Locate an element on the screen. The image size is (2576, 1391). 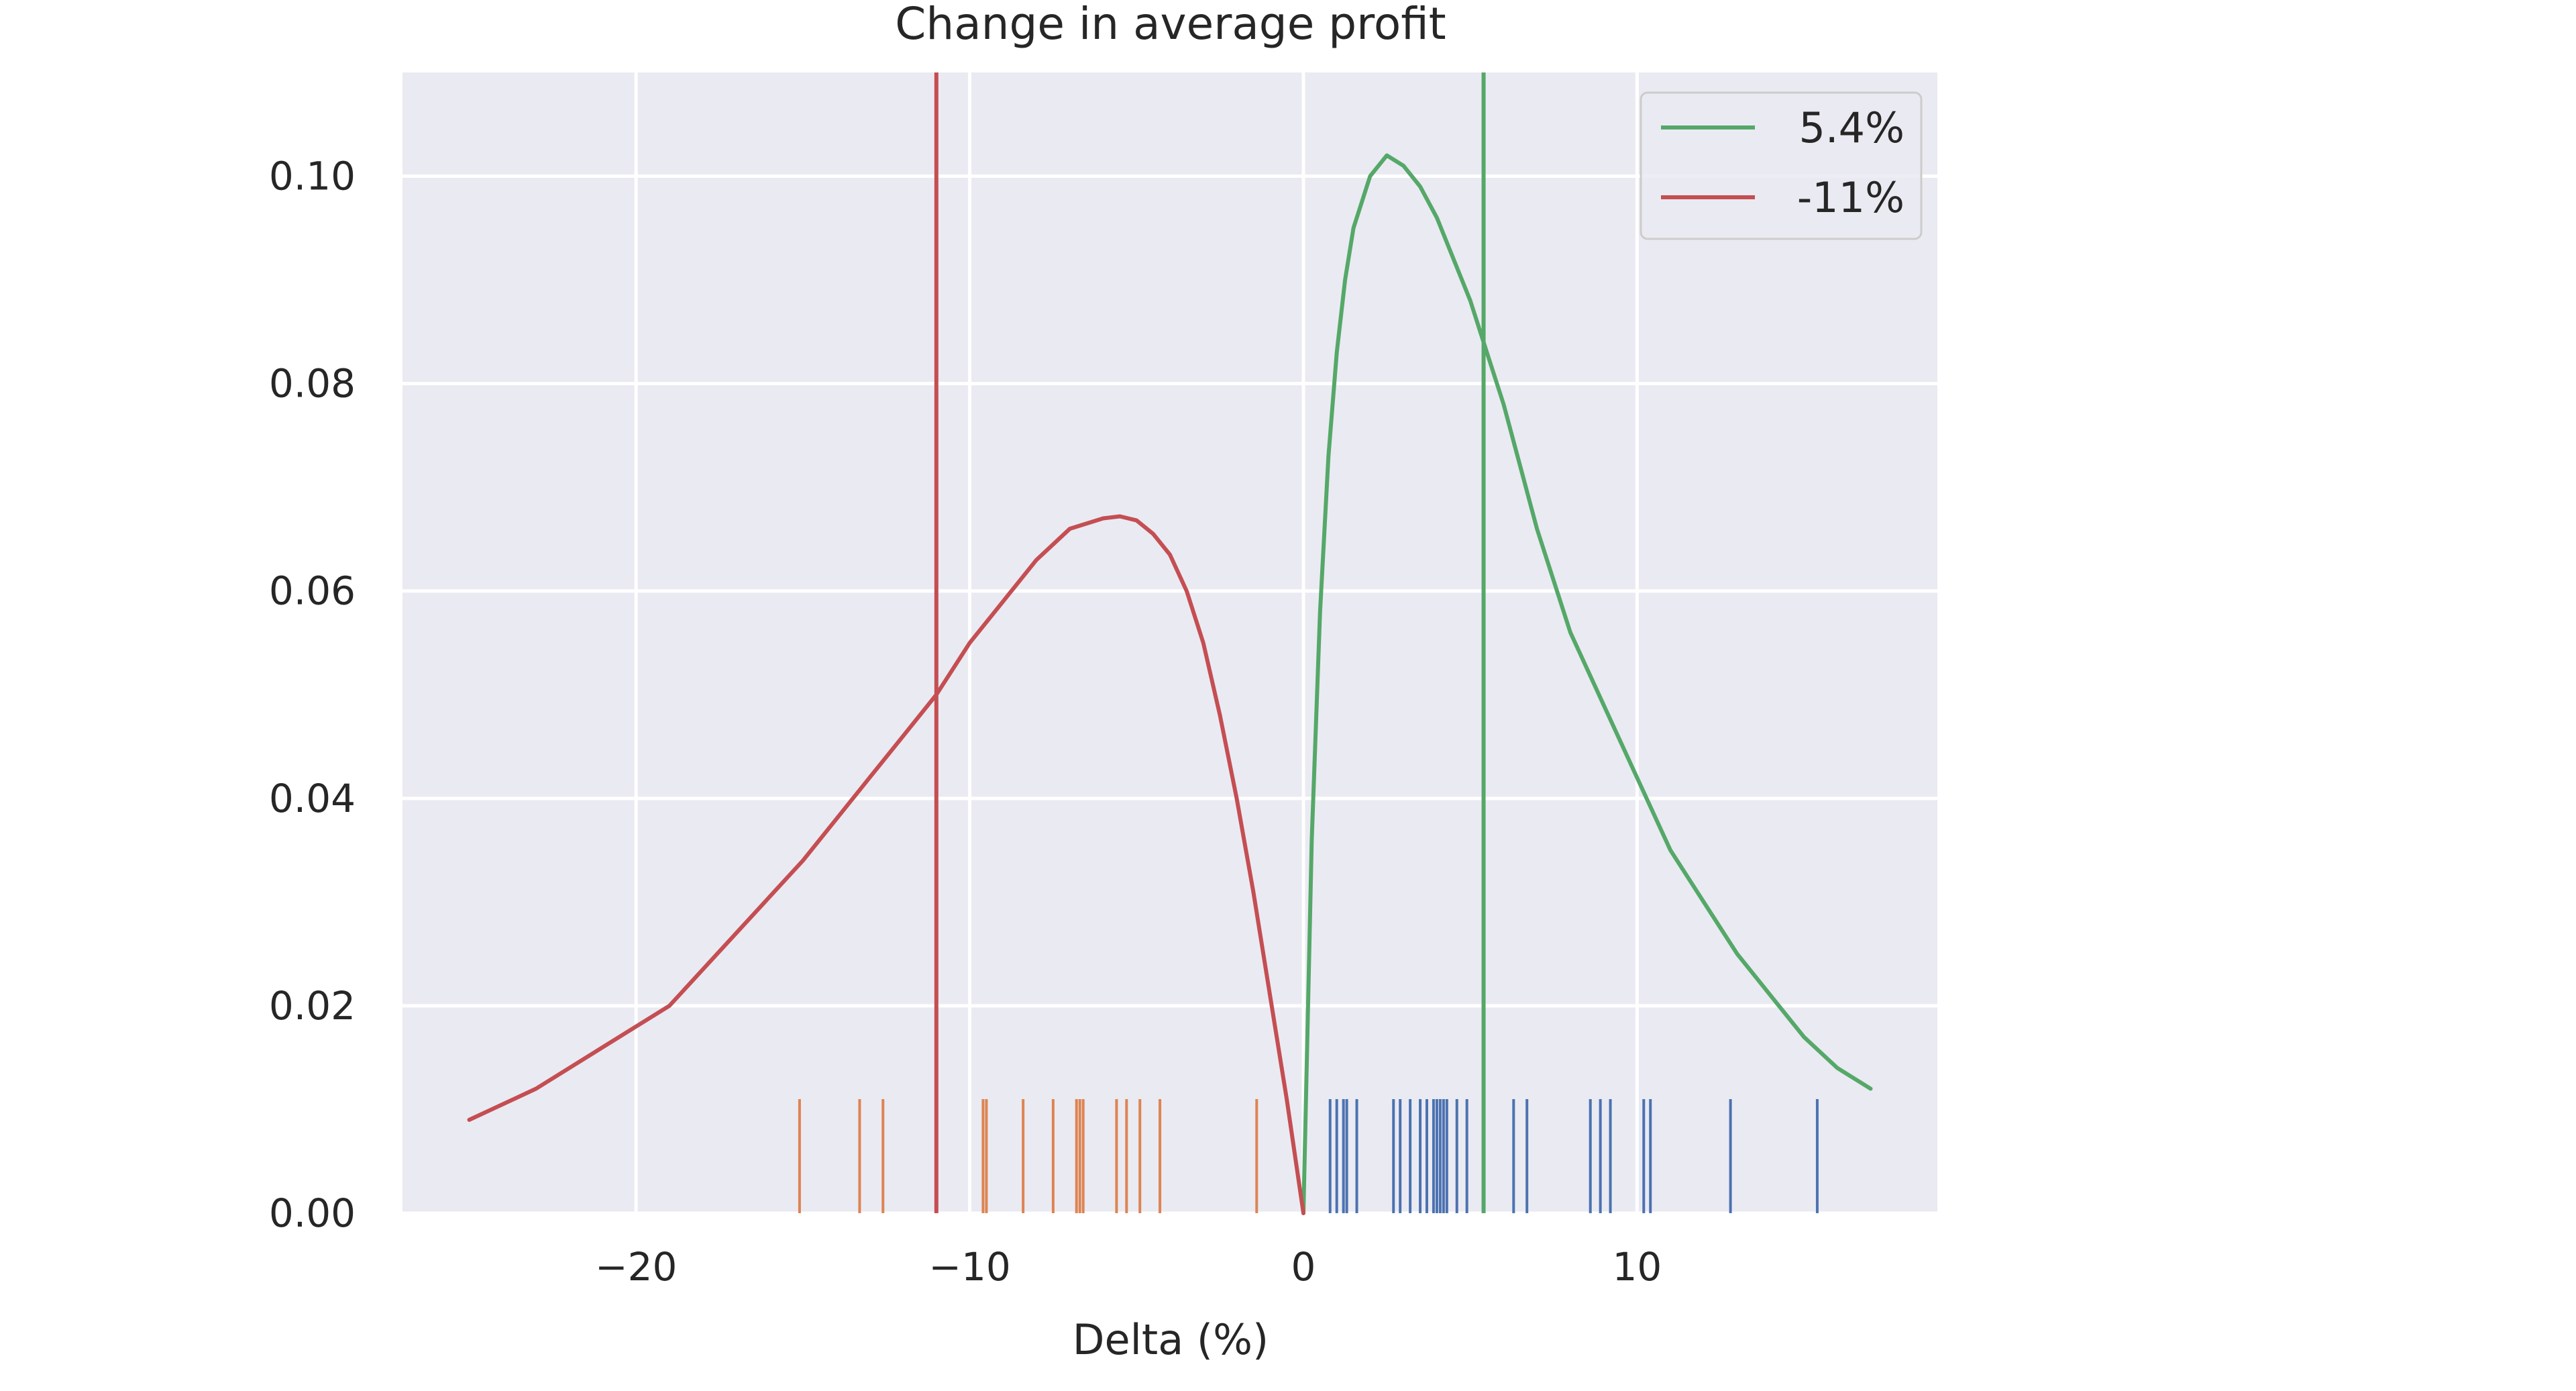
legend-label: 5.4% is located at coordinates (1851, 127).